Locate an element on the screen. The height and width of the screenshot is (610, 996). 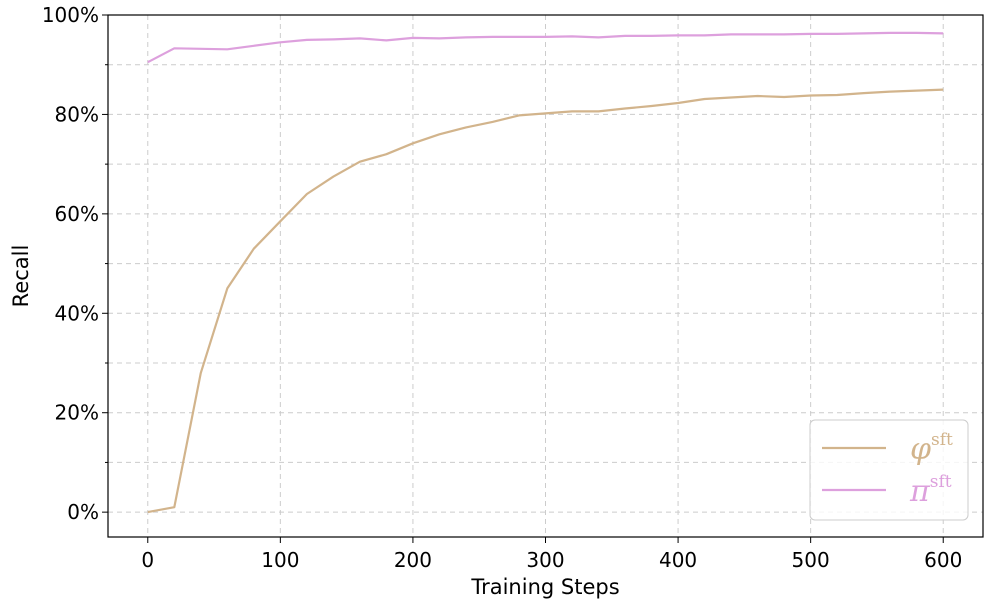
x-tick-label: 100 is located at coordinates (280, 560).